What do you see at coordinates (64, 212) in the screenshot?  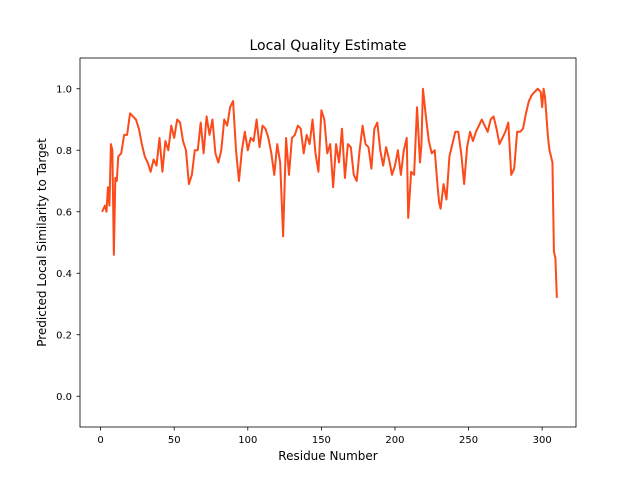 I see `y-tick-label: 0.6` at bounding box center [64, 212].